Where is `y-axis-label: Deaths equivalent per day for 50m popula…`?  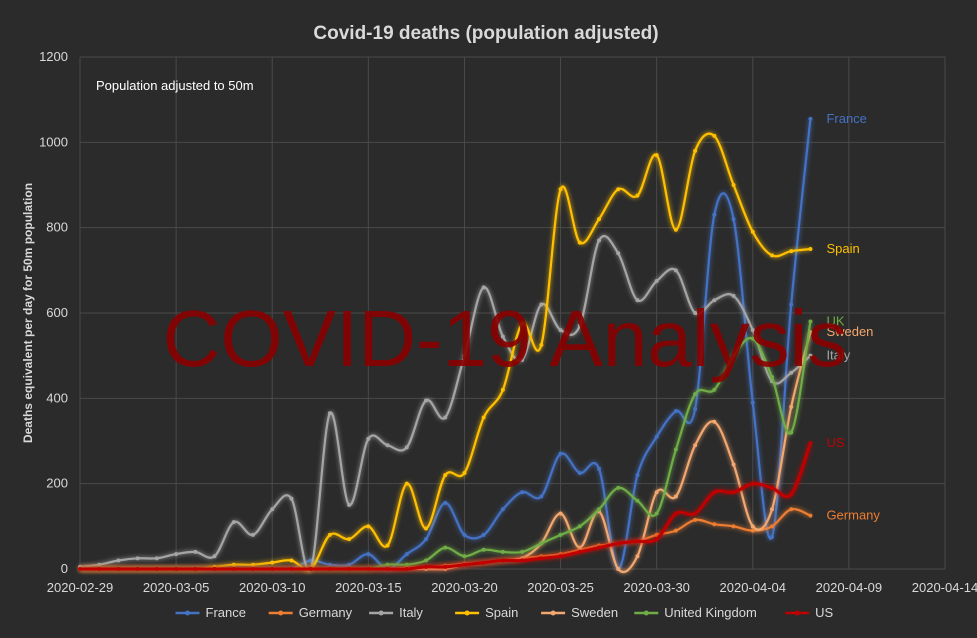 y-axis-label: Deaths equivalent per day for 50m popula… is located at coordinates (28, 313).